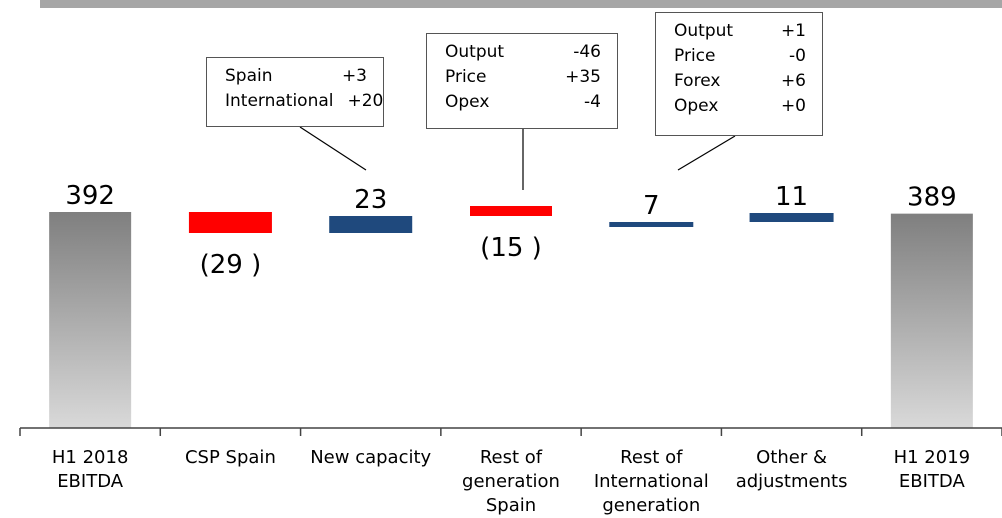  What do you see at coordinates (90, 469) in the screenshot?
I see `category-label-0: H1 2018 EBITDA` at bounding box center [90, 469].